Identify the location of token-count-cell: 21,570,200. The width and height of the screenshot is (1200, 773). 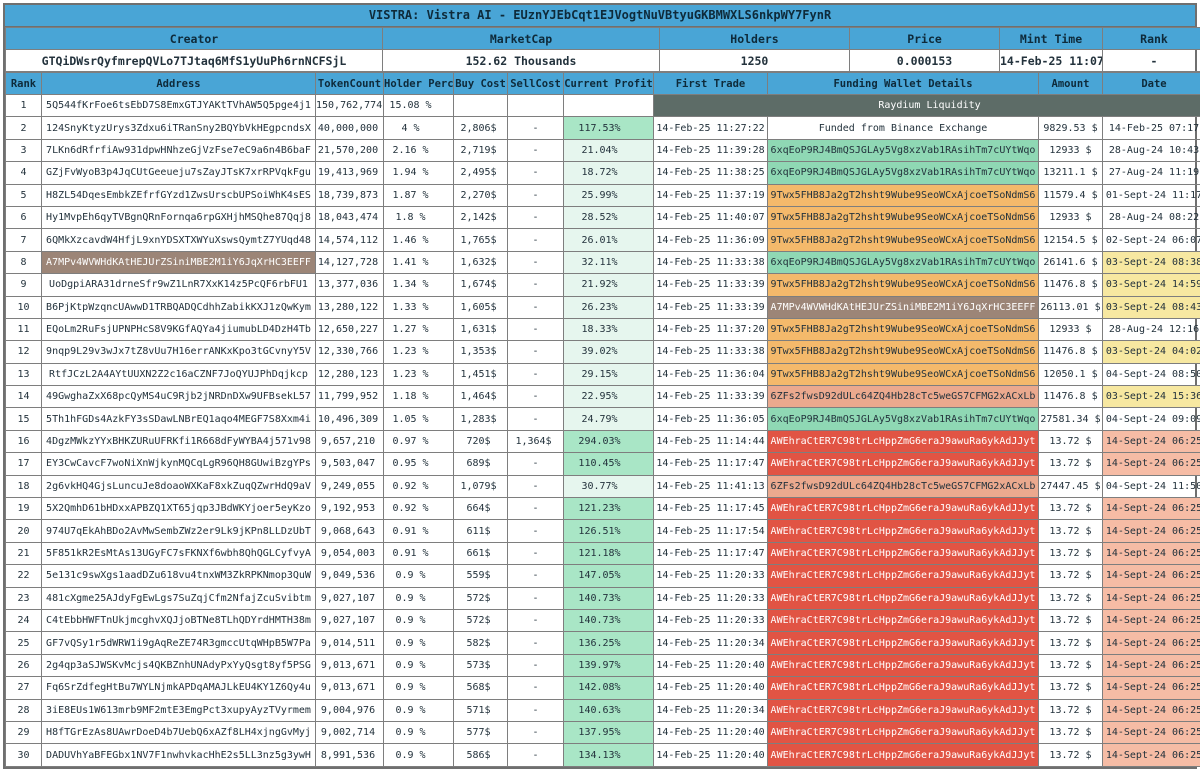
(349, 150).